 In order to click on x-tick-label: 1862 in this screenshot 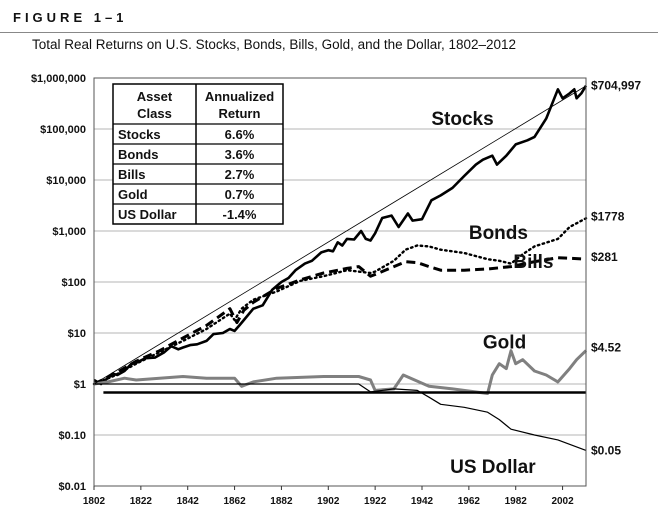, I will do `click(234, 501)`.